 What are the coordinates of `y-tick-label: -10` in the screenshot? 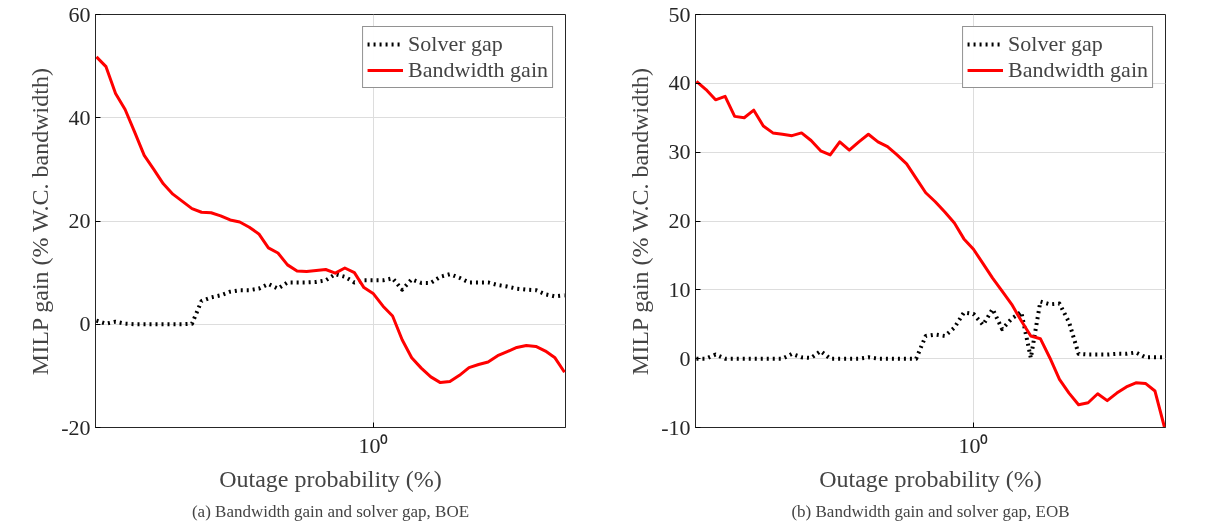 It's located at (676, 427).